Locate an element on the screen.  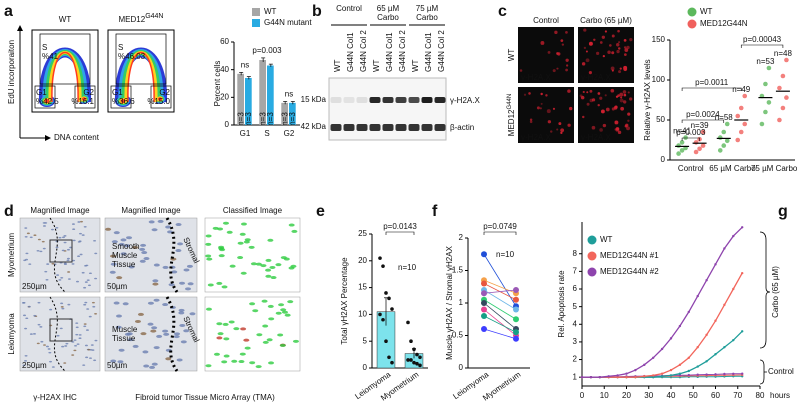
title-main: WT is located at coordinates (65, 19).